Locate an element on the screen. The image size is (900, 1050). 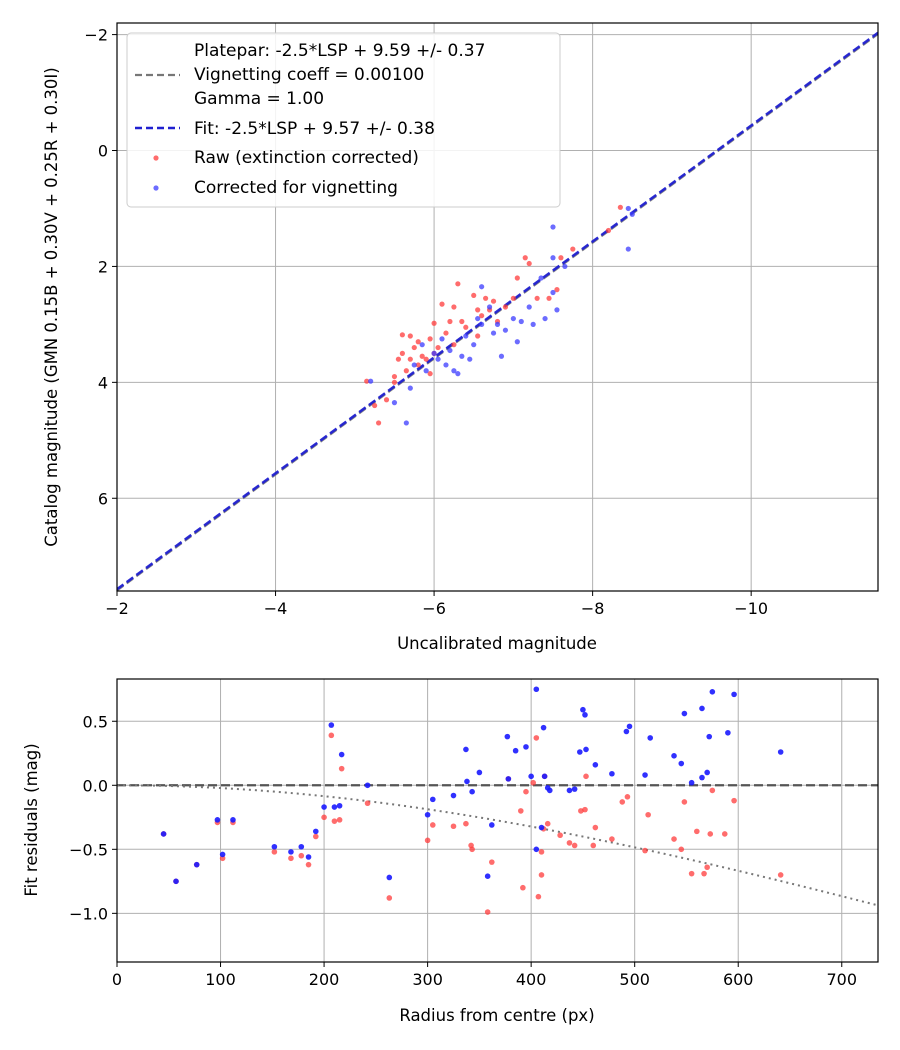
y-tick-label: 0.0 is located at coordinates (95, 785).